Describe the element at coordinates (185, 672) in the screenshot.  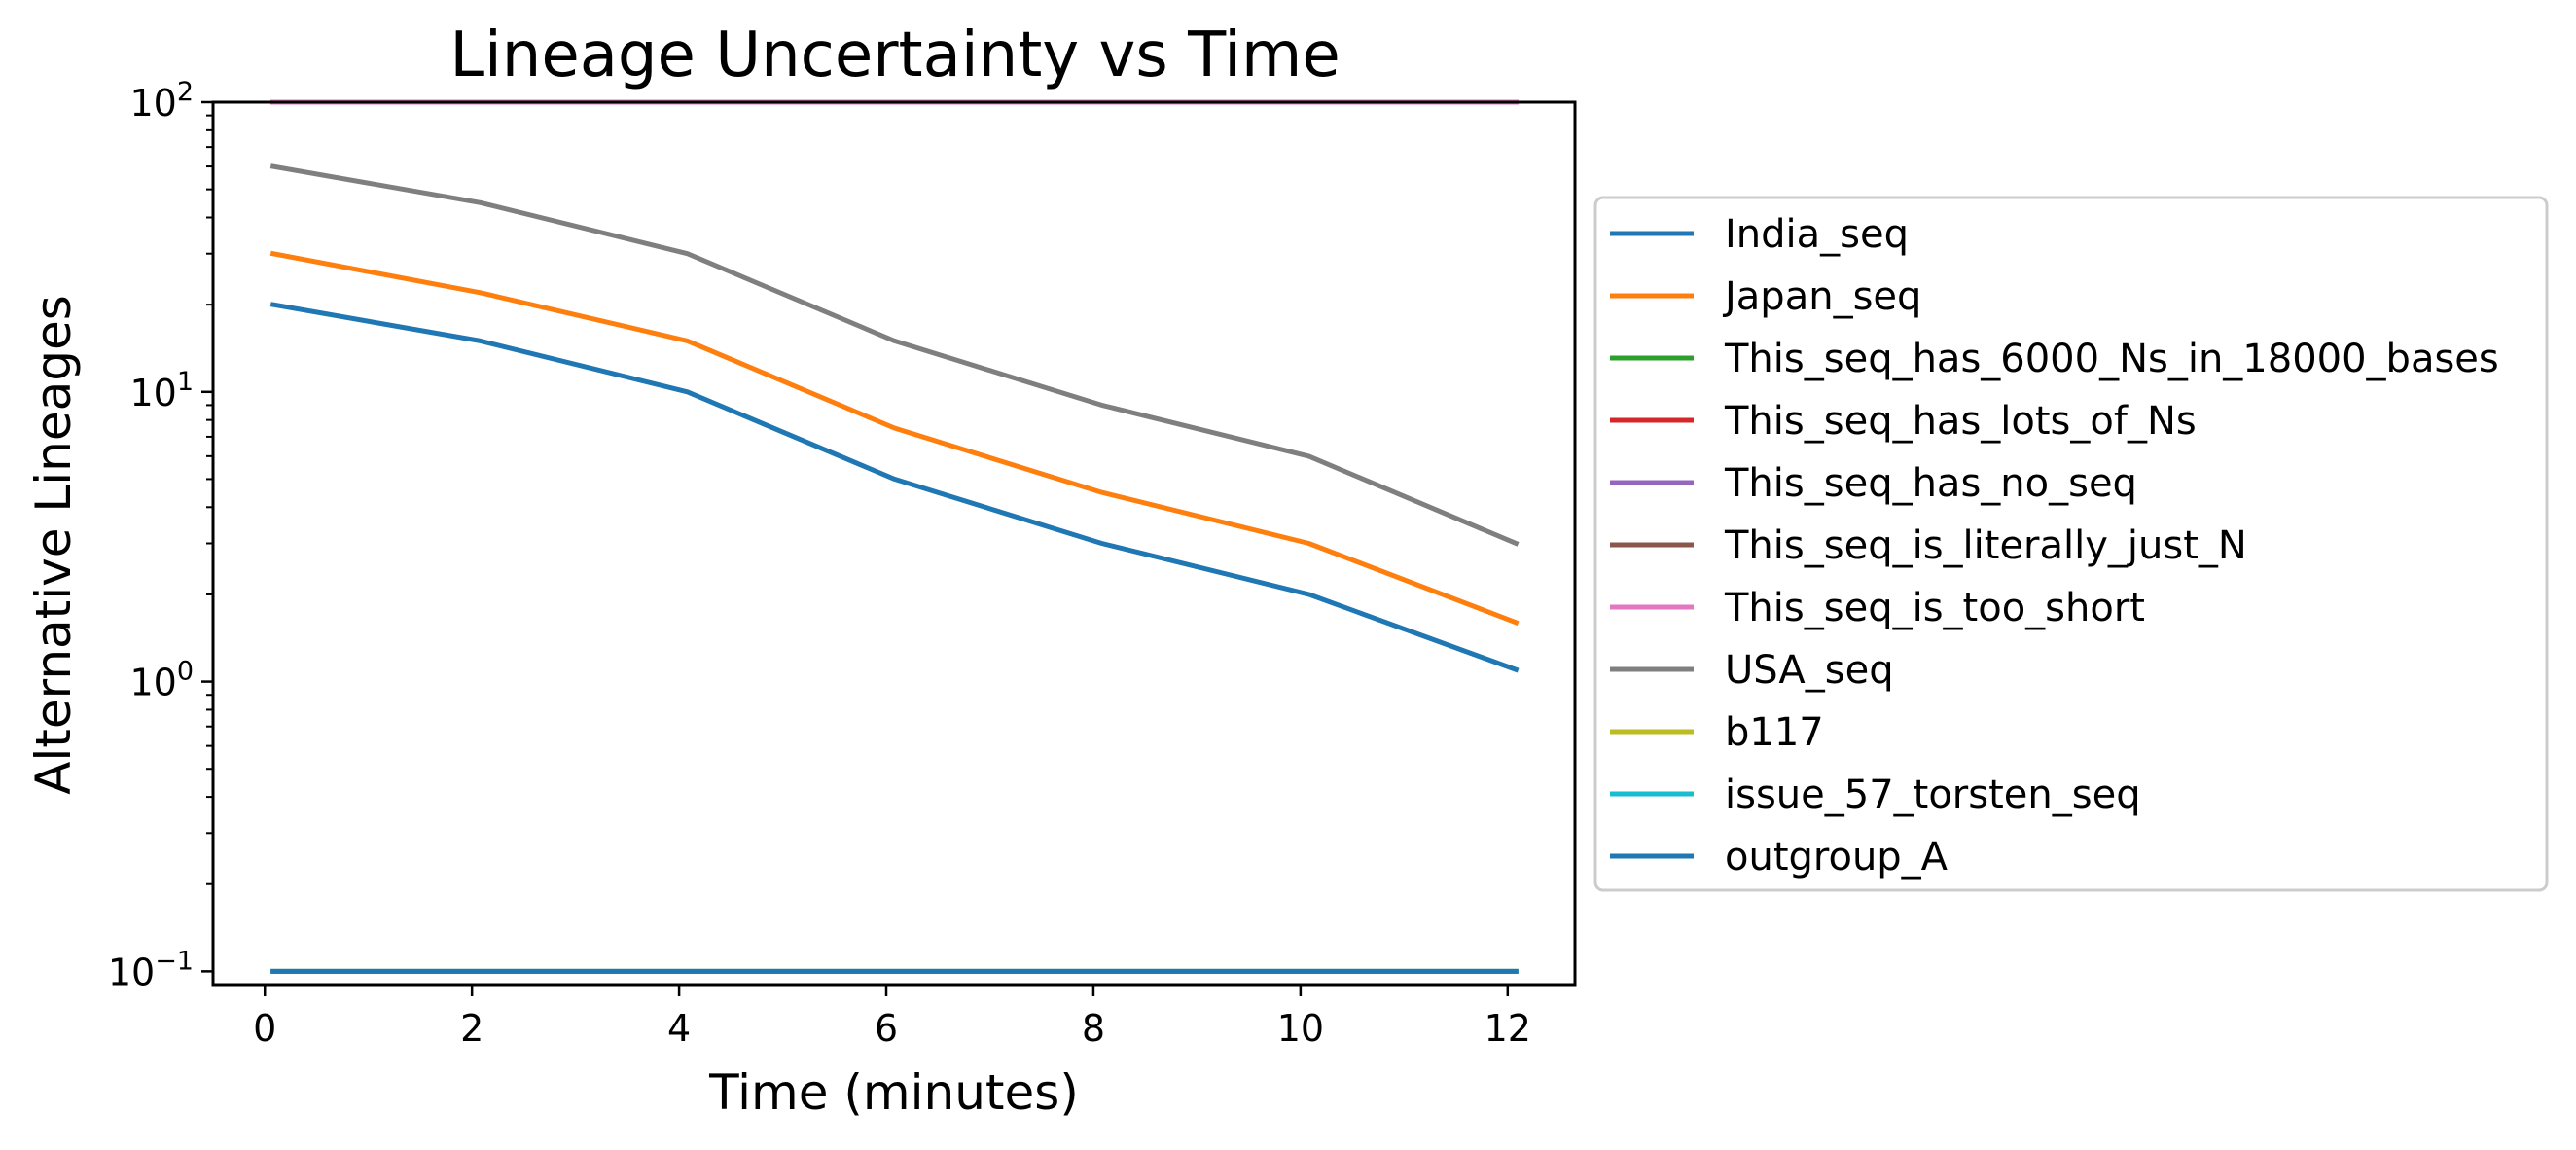
I see `y-tick-exponent: 0` at that location.